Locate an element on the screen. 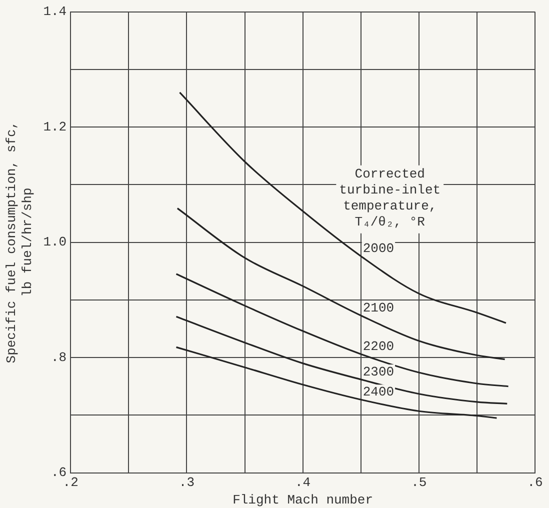 The image size is (549, 508). series-label: 2100 is located at coordinates (378, 308).